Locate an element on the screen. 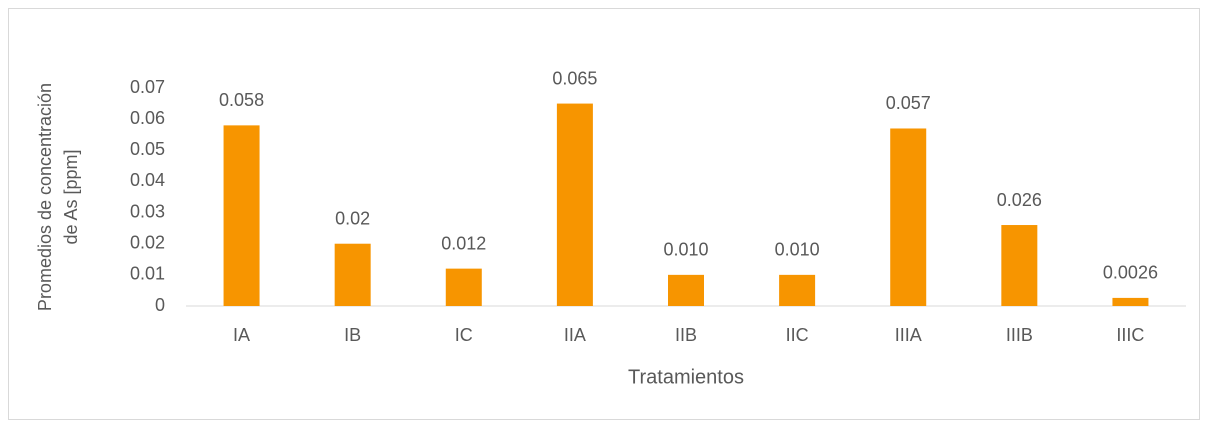 This screenshot has width=1209, height=430. x-tick-label: IIC is located at coordinates (797, 335).